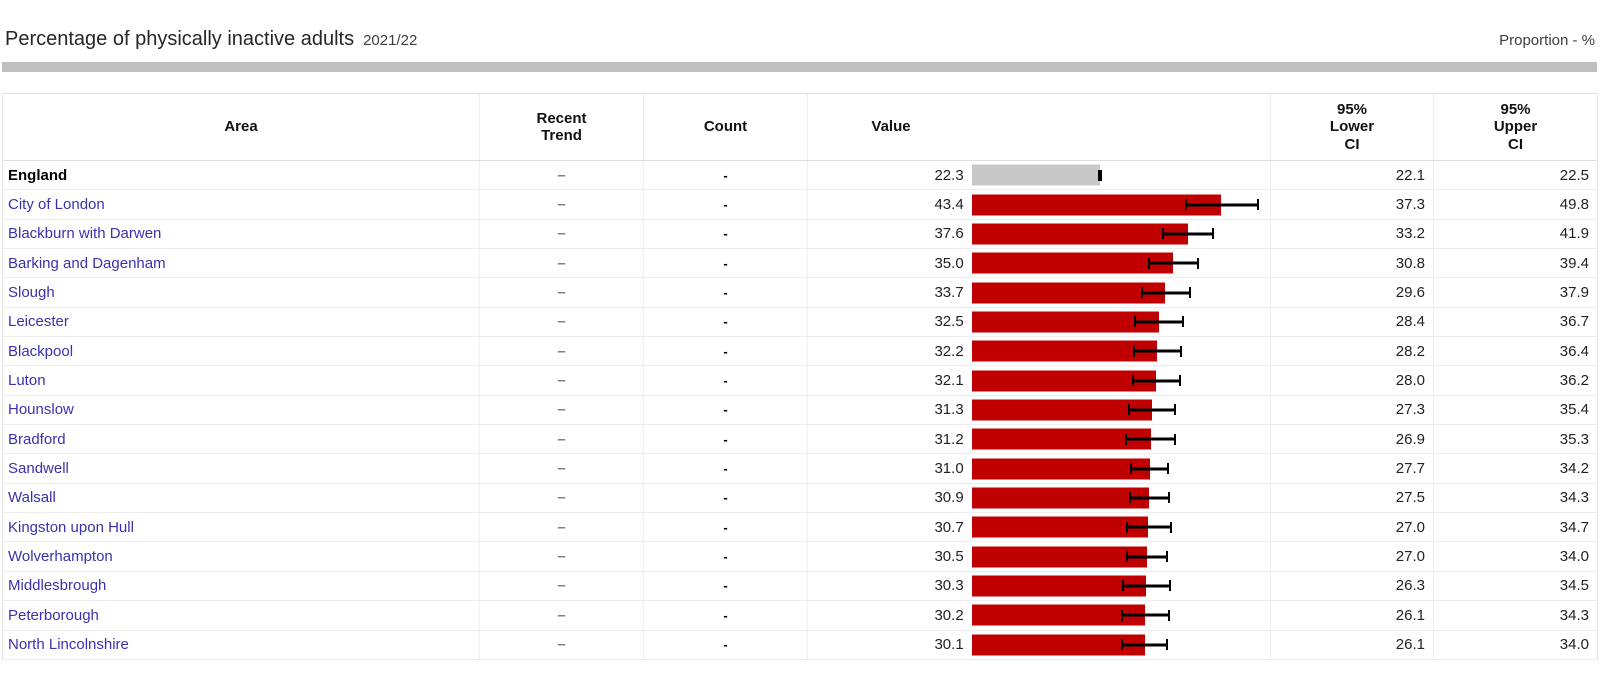 The image size is (1620, 678). I want to click on value-cell: 30.1, so click(1039, 644).